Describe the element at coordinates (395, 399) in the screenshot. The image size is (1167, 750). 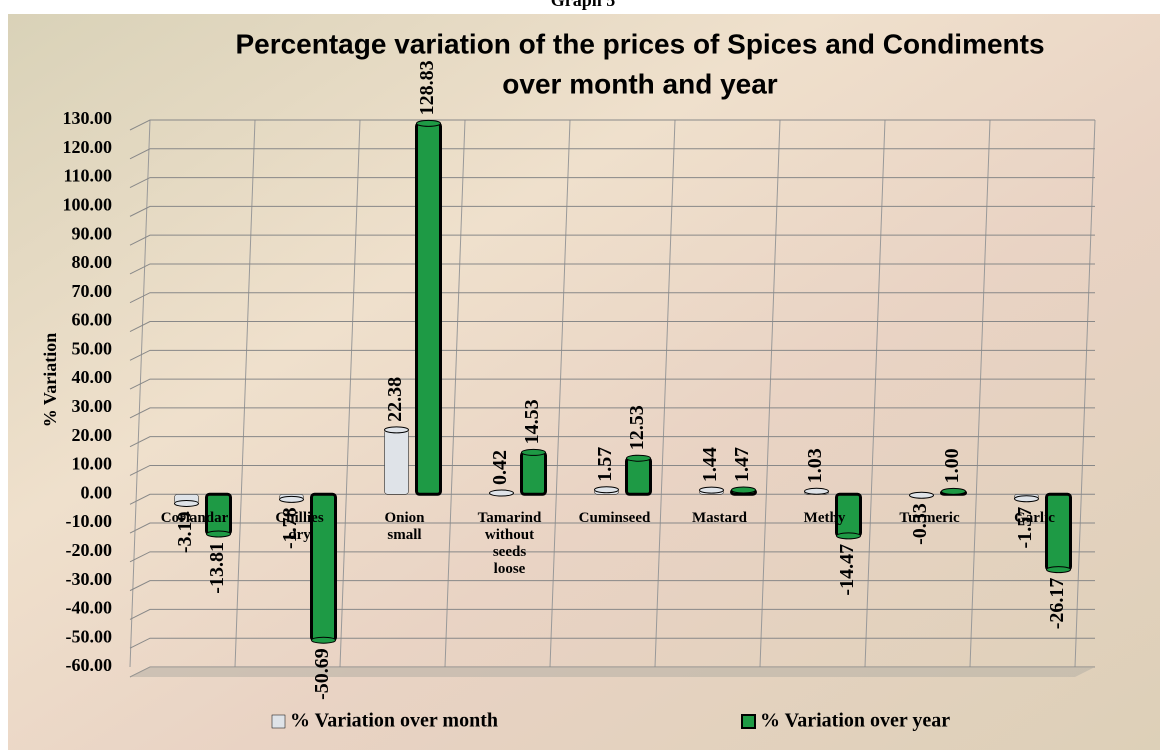
I see `value-label: 22.38` at that location.